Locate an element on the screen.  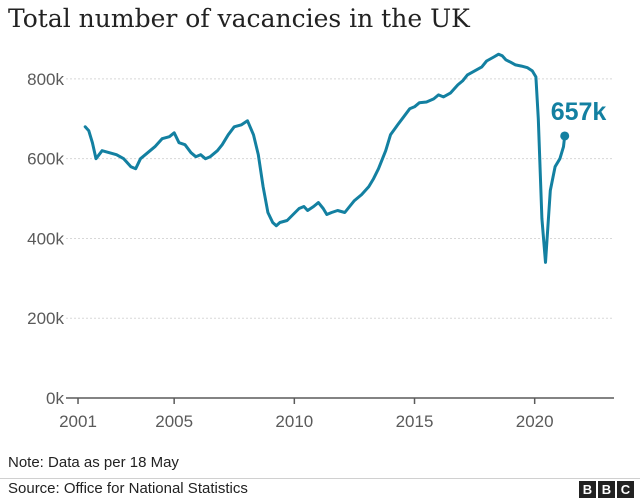
y-axis-tick-labels: 0k 200k 400k 600k 800k is located at coordinates (45, 239).